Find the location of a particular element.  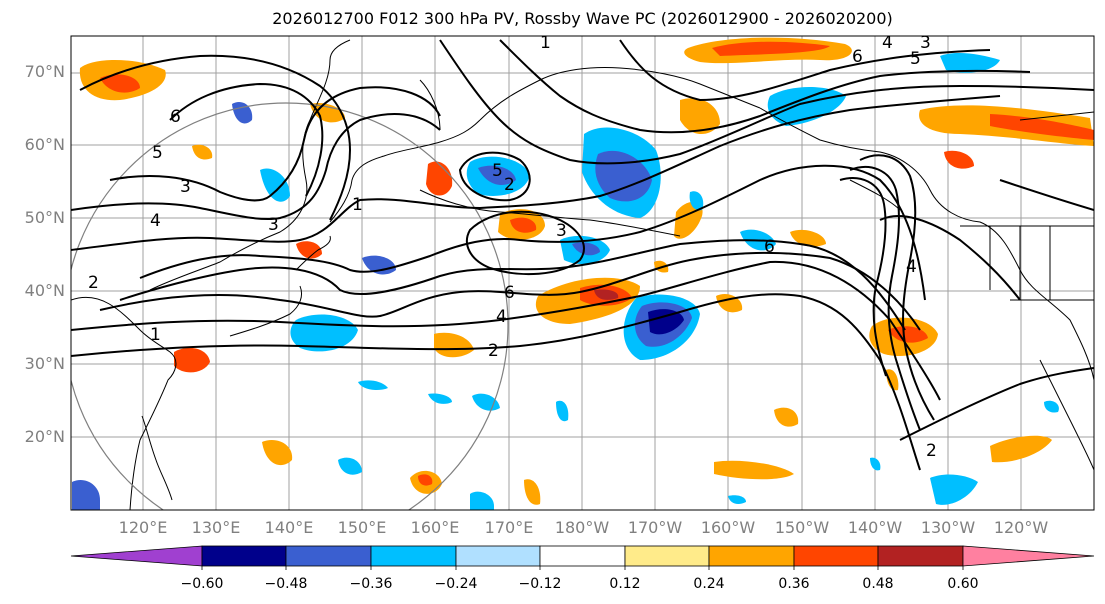

colorbar-label: −0.60 is located at coordinates (202, 584).